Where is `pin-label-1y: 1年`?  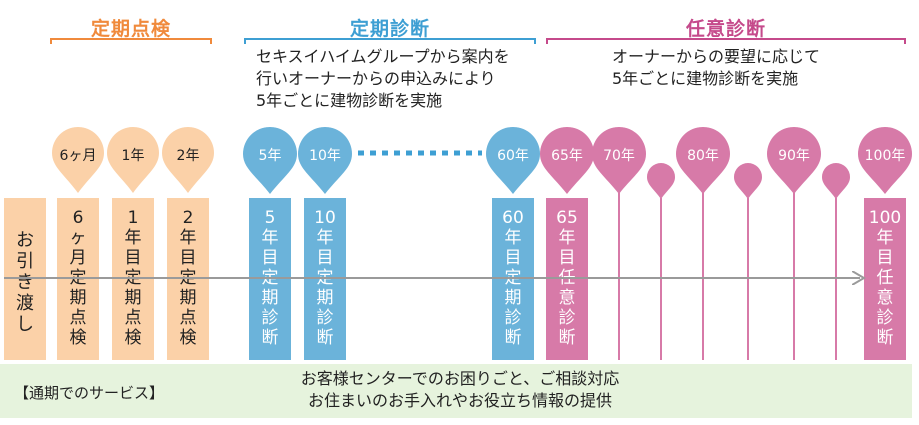
pin-label-1y: 1年 is located at coordinates (133, 156).